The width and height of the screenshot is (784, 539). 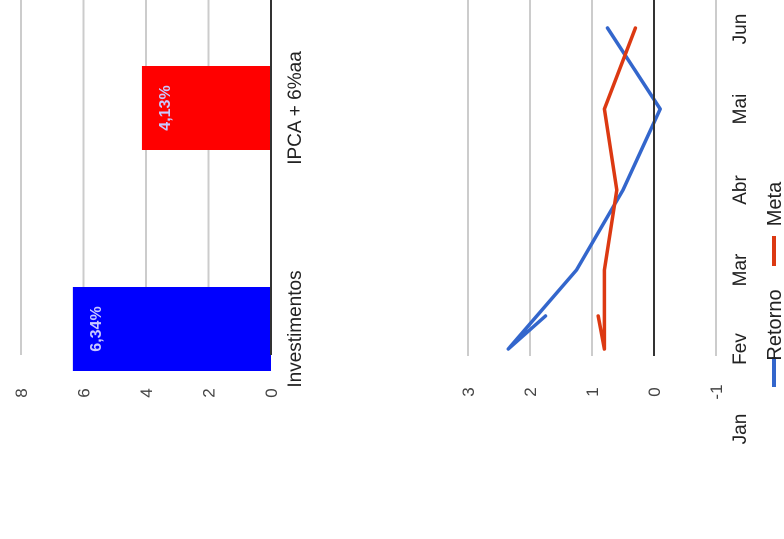 What do you see at coordinates (774, 324) in the screenshot?
I see `legend-label-retorno: Retorno` at bounding box center [774, 324].